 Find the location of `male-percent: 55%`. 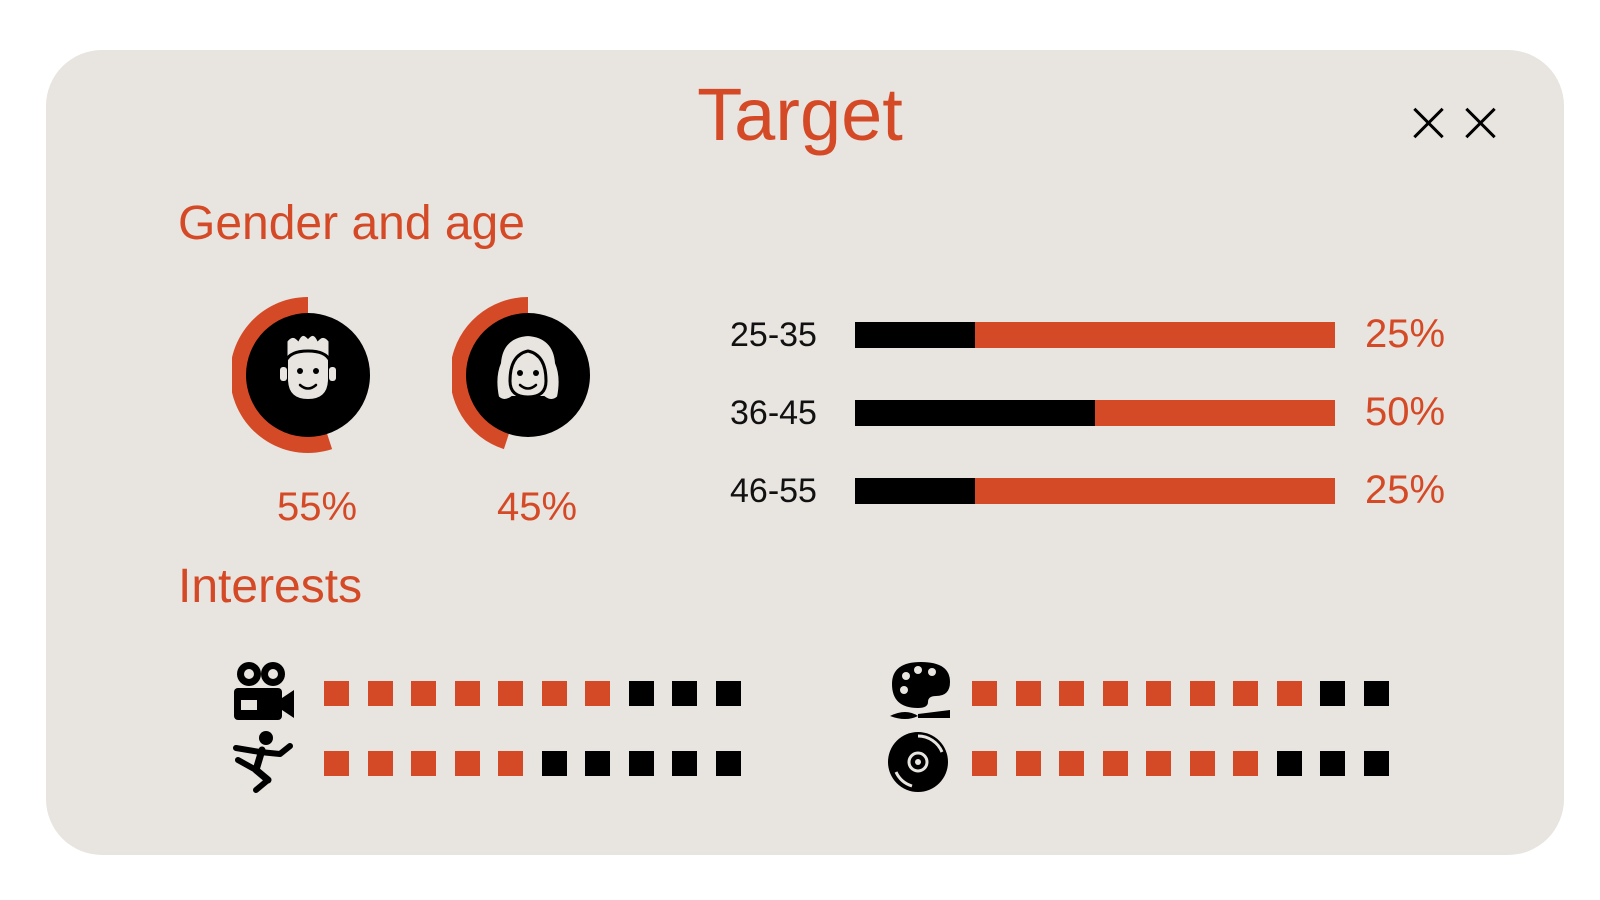

male-percent: 55% is located at coordinates (317, 507).